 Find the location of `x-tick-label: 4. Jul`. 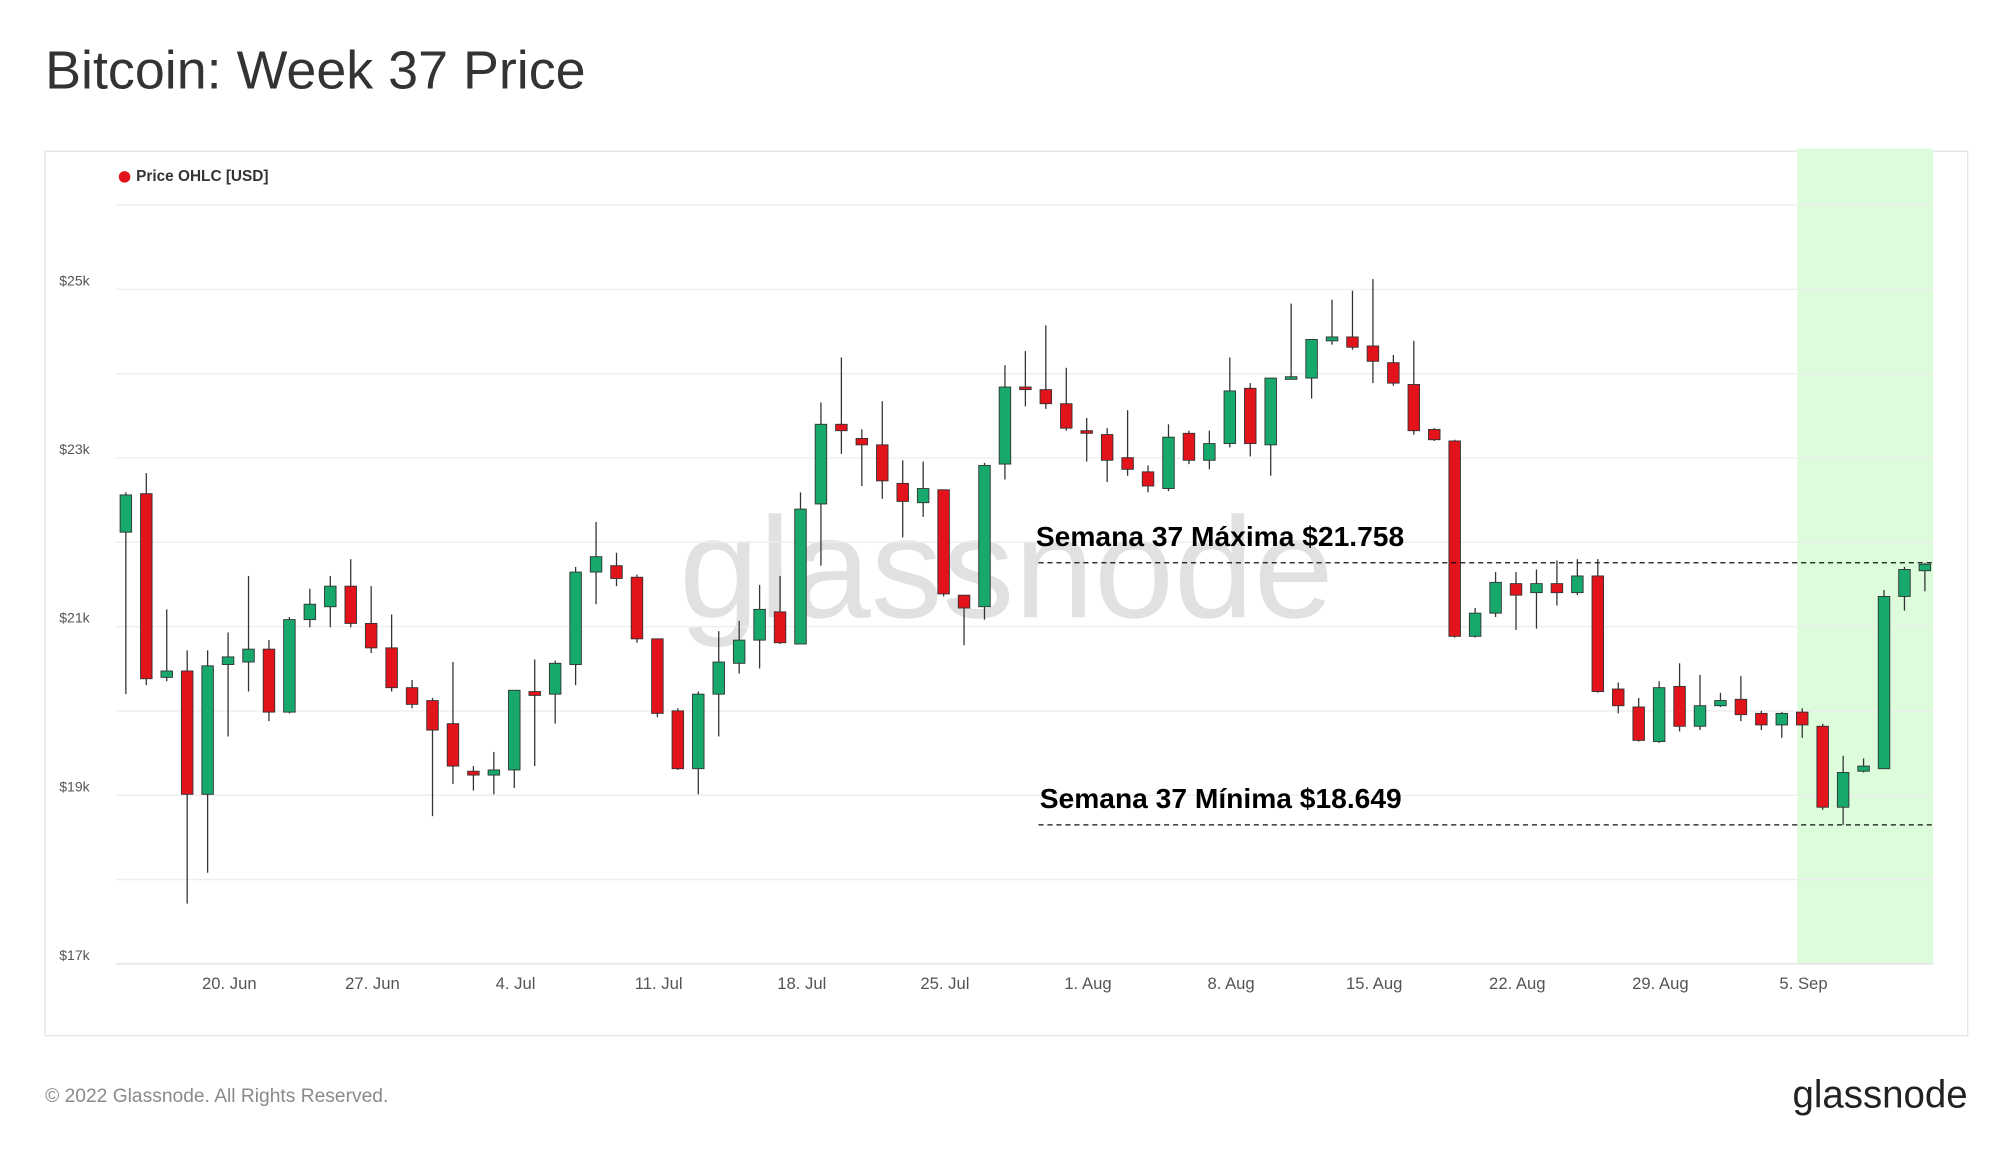

x-tick-label: 4. Jul is located at coordinates (516, 983).